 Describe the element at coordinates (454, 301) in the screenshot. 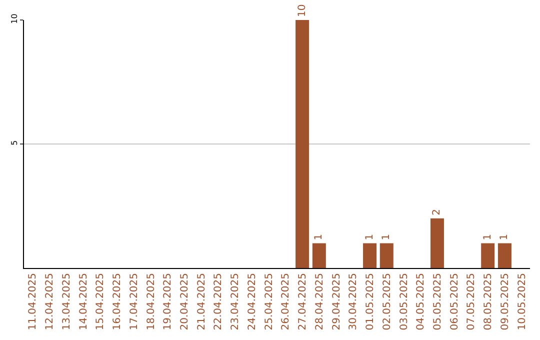

I see `x-tick-label: 06.05.2025` at that location.